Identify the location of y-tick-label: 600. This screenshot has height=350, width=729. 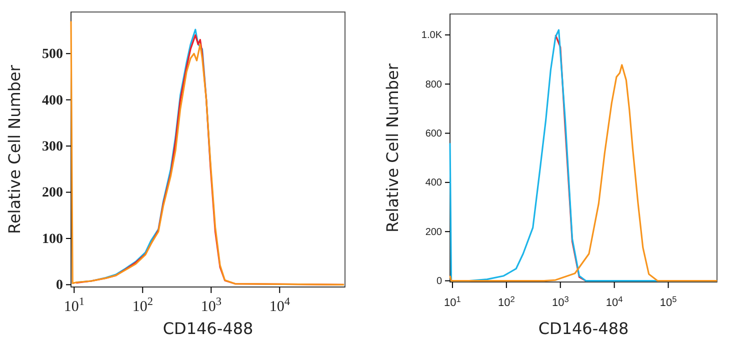
(433, 134).